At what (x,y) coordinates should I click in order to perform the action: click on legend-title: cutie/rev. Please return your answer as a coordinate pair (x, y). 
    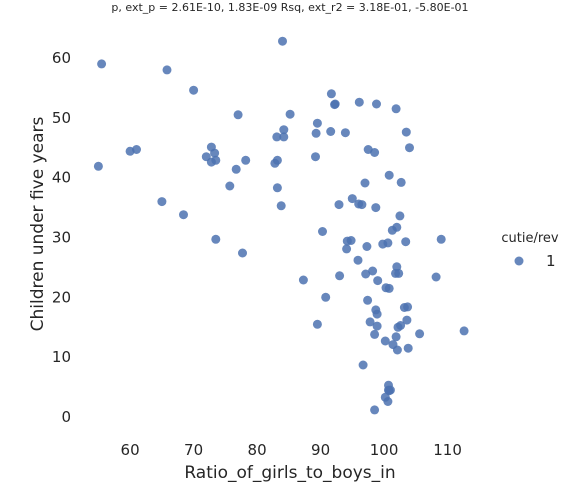
    Looking at the image, I should click on (530, 238).